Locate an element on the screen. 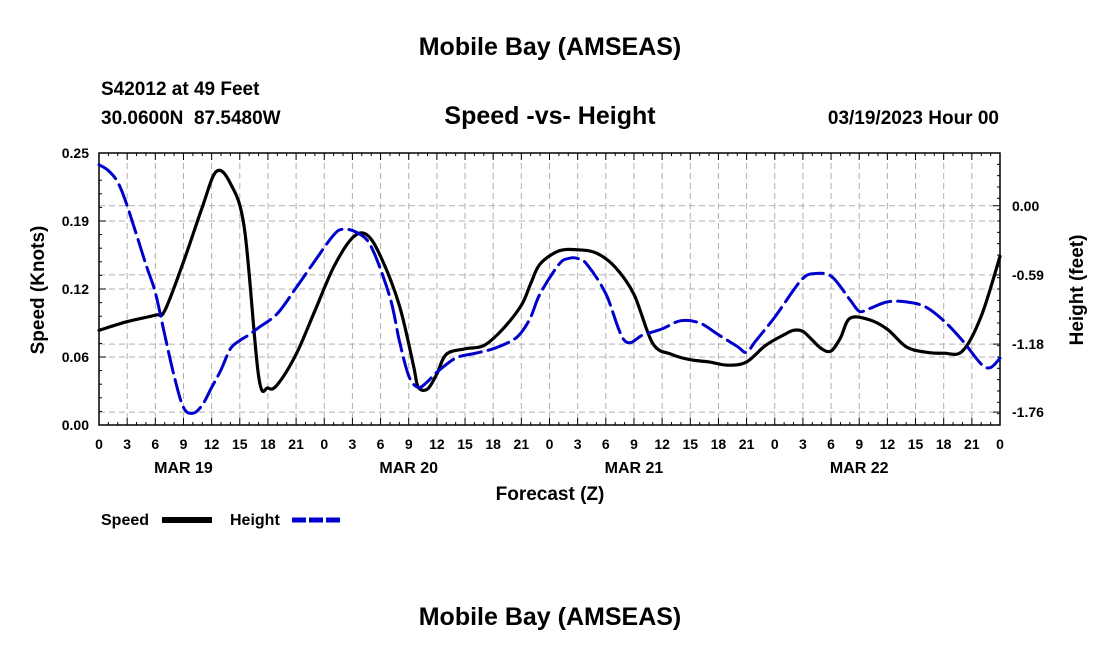  legend: Speed Height is located at coordinates (221, 520).